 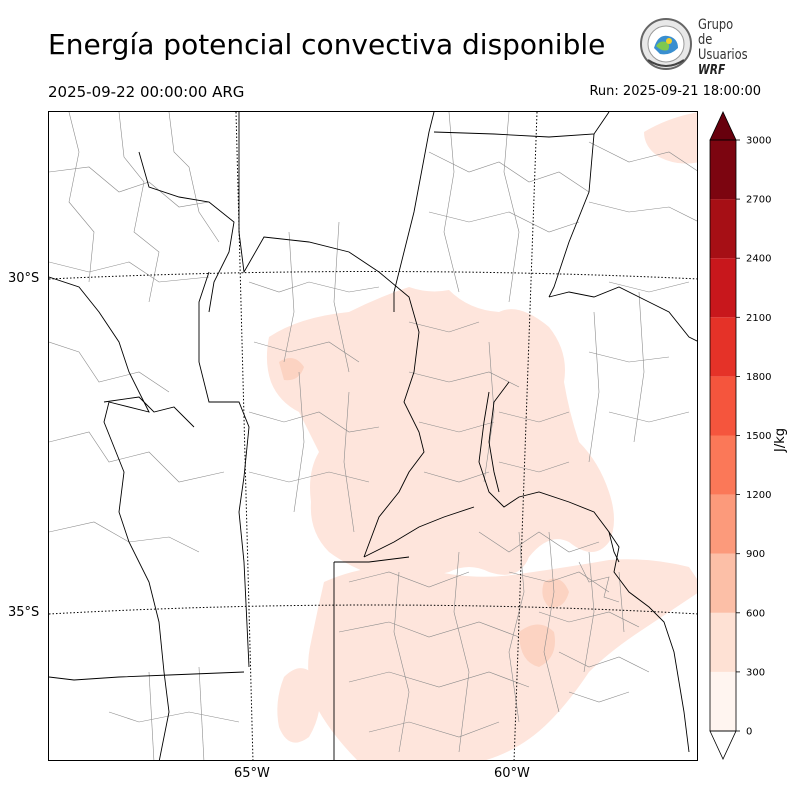 I want to click on logo-text-wrf: WRF, so click(x=712, y=70).